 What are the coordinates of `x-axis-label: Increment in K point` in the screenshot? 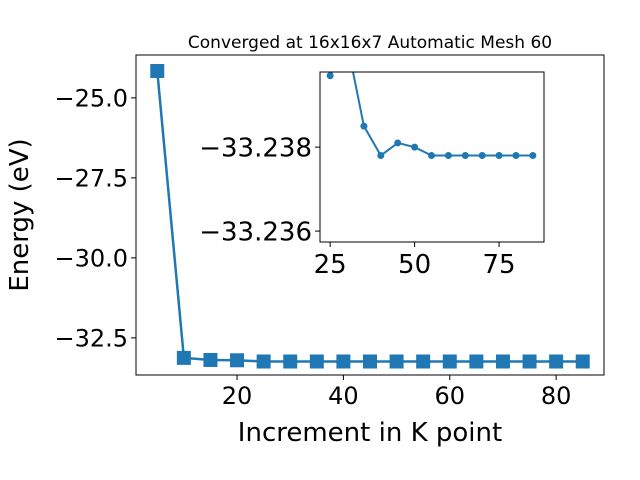 It's located at (370, 433).